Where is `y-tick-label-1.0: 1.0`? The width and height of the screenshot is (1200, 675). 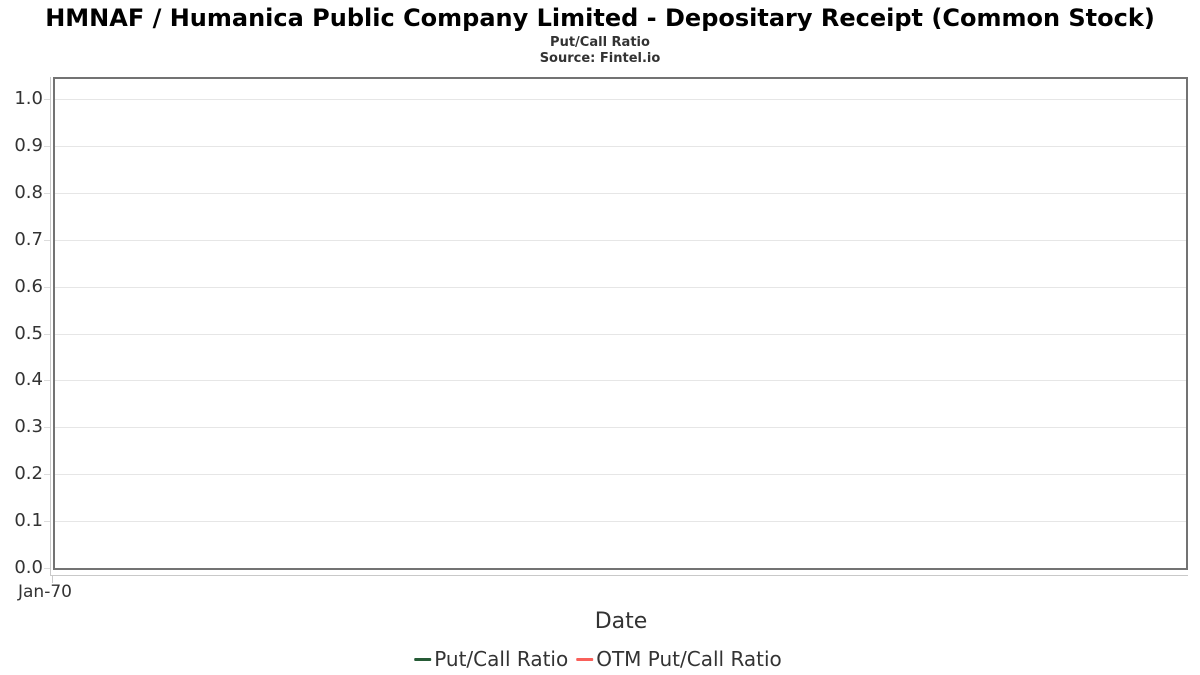
y-tick-label-1.0: 1.0 is located at coordinates (28, 98).